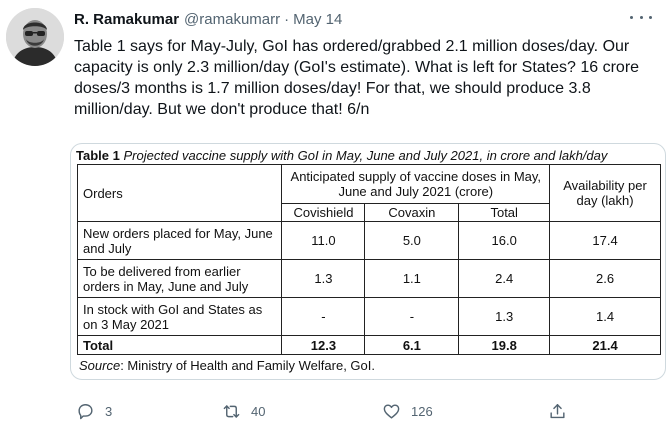  Describe the element at coordinates (179, 345) in the screenshot. I see `cell-orders: Total` at that location.